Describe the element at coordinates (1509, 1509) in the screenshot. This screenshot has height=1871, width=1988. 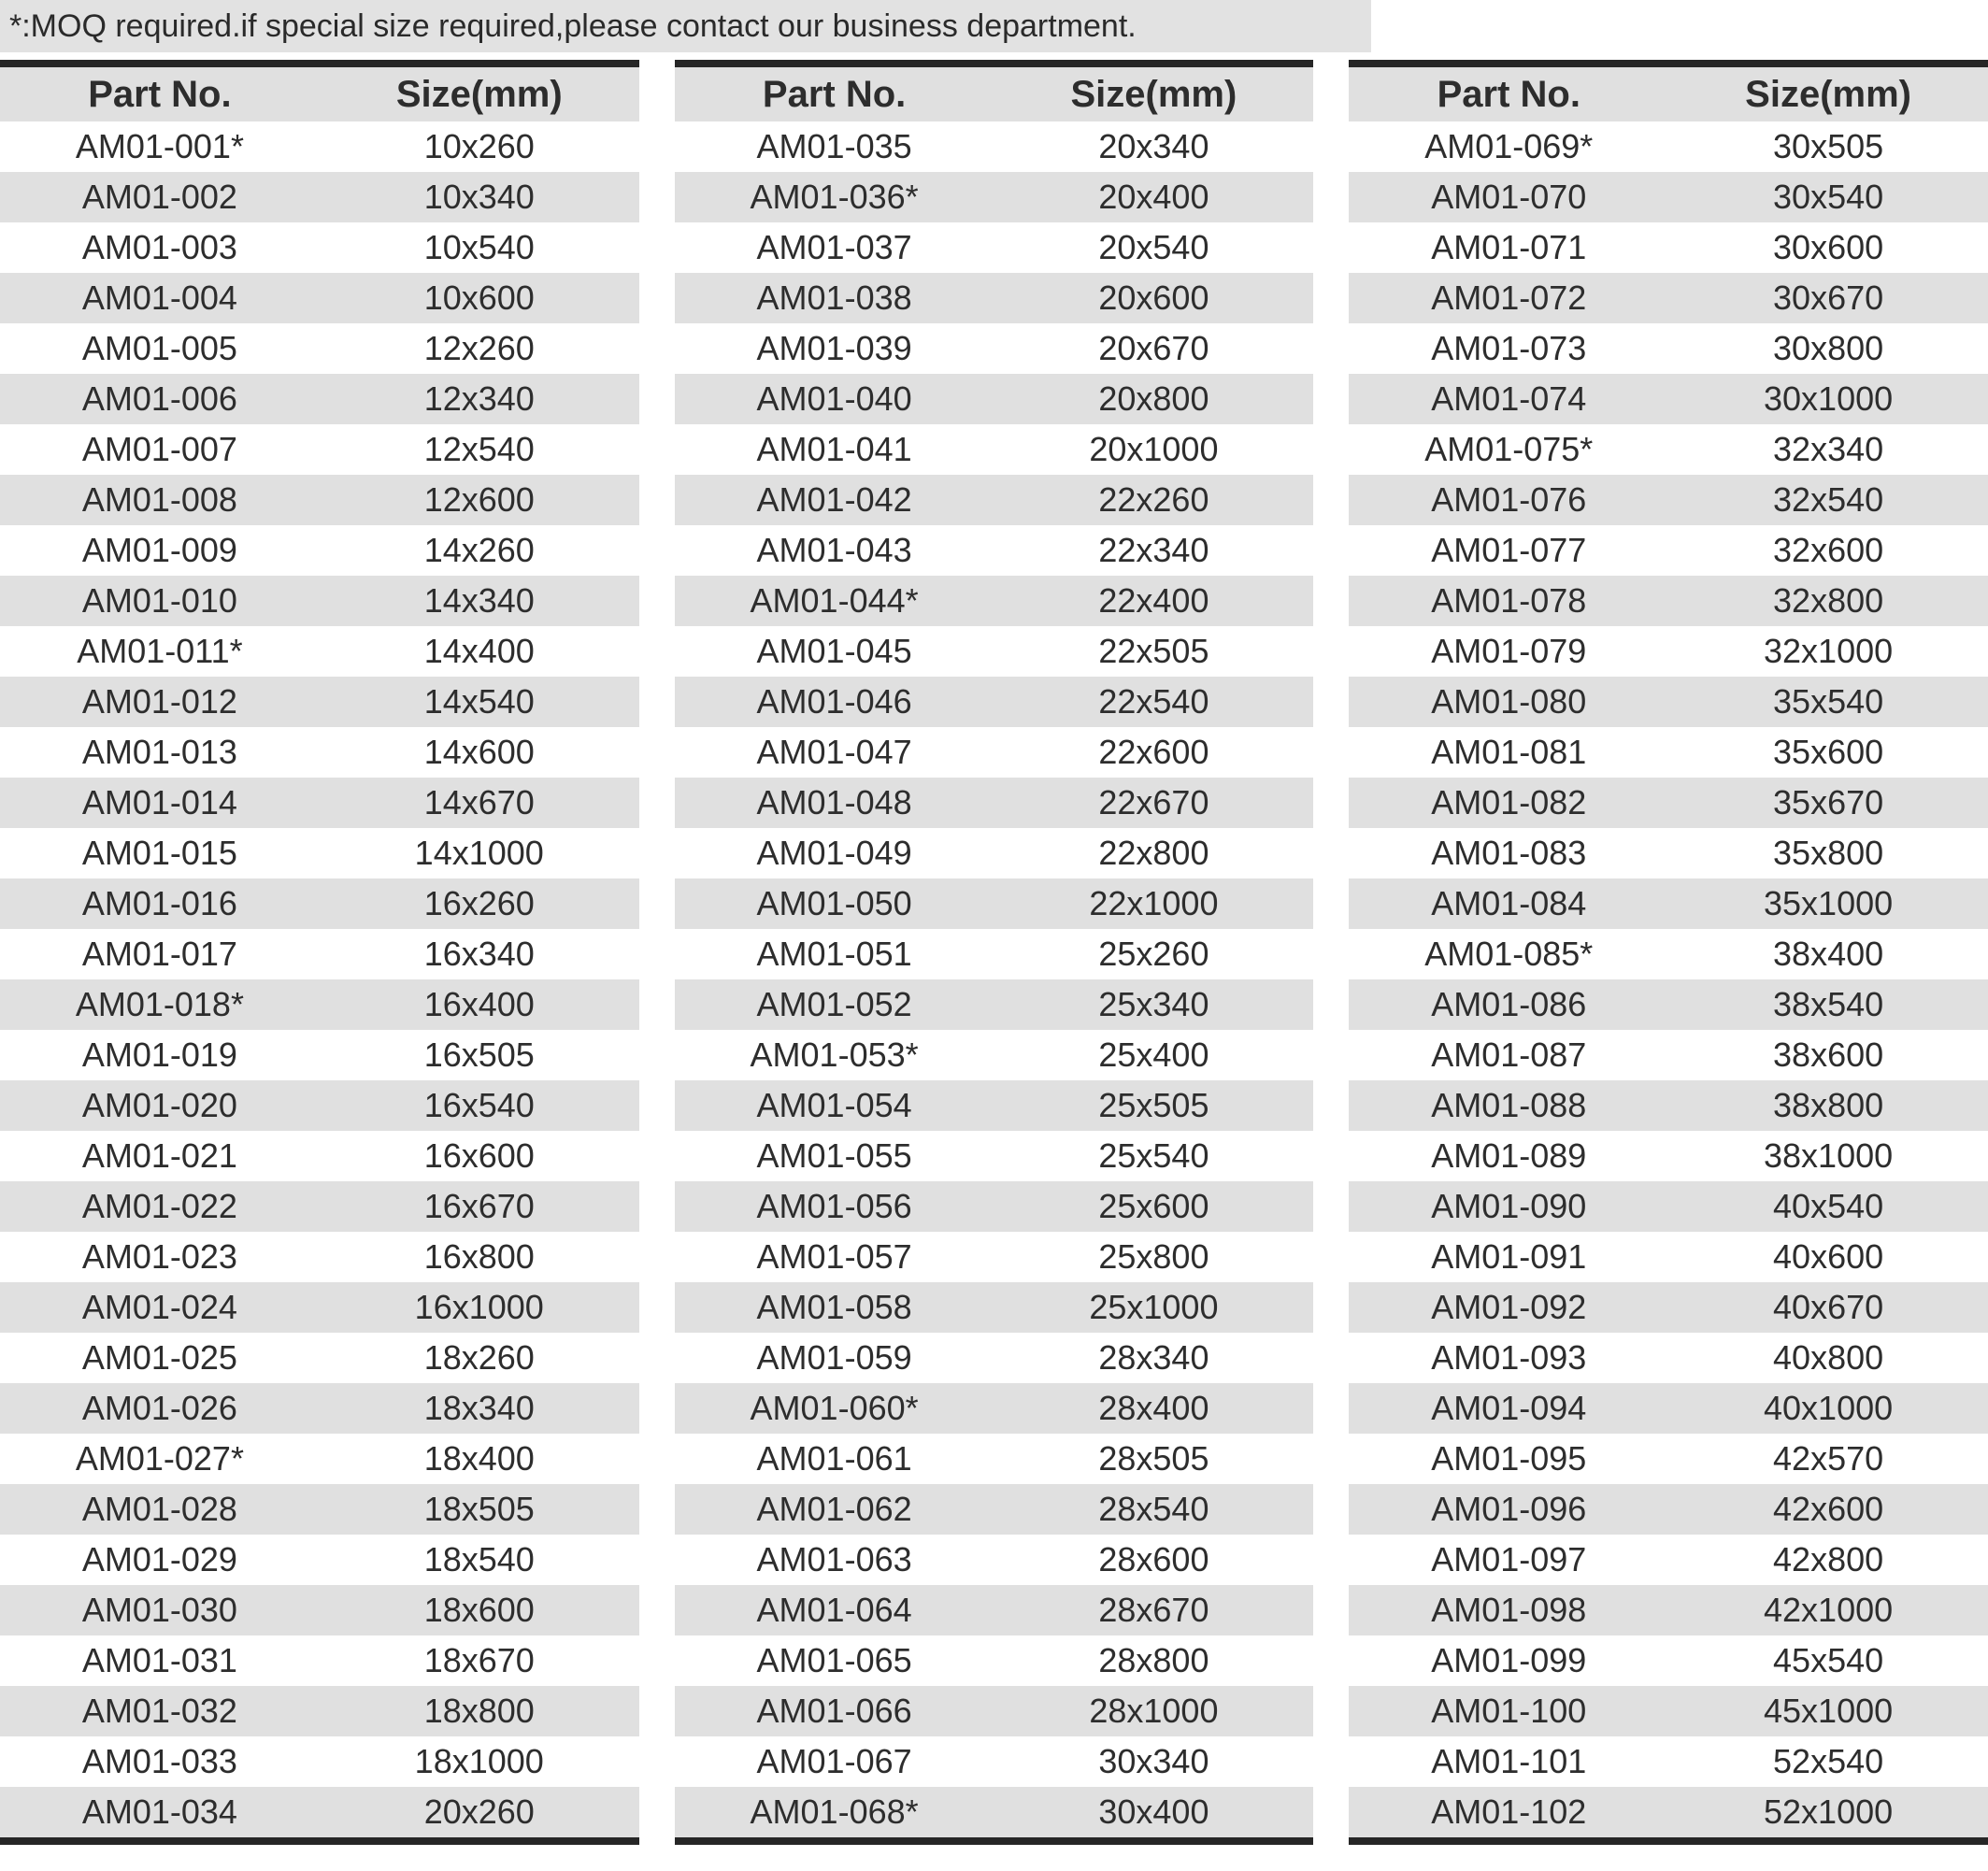
I see `part-no-cell: AM01-096` at that location.